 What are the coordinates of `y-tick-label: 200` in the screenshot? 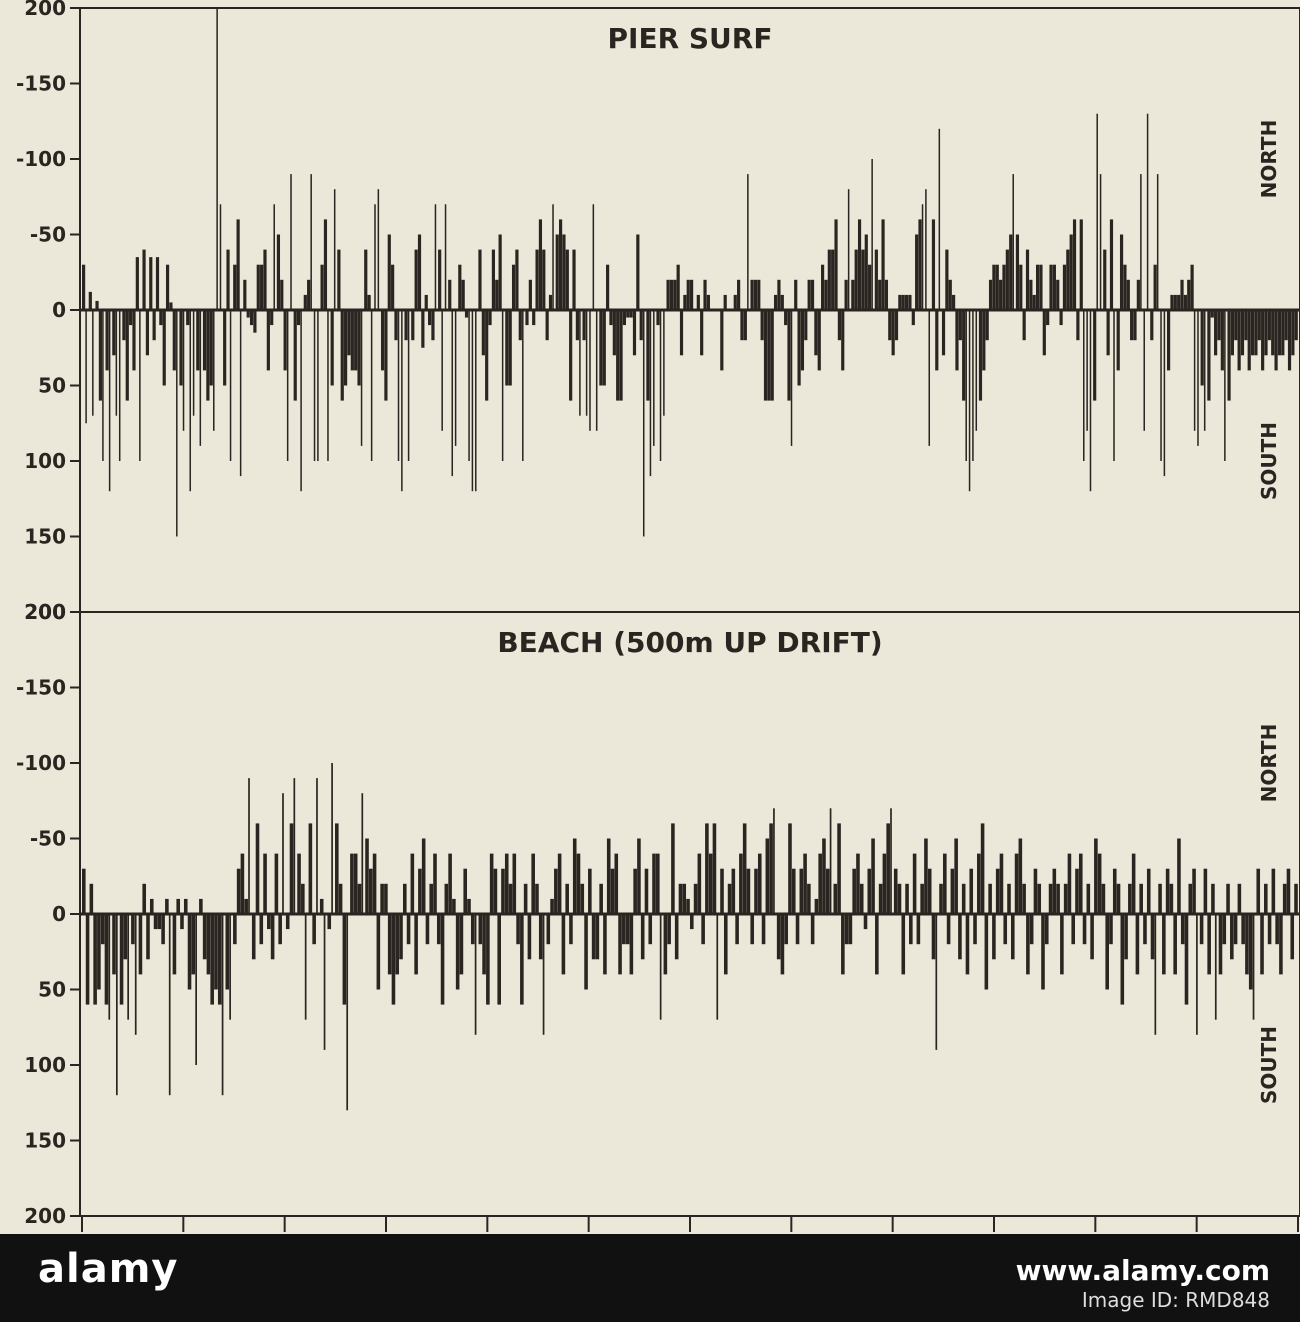 It's located at (45, 1216).